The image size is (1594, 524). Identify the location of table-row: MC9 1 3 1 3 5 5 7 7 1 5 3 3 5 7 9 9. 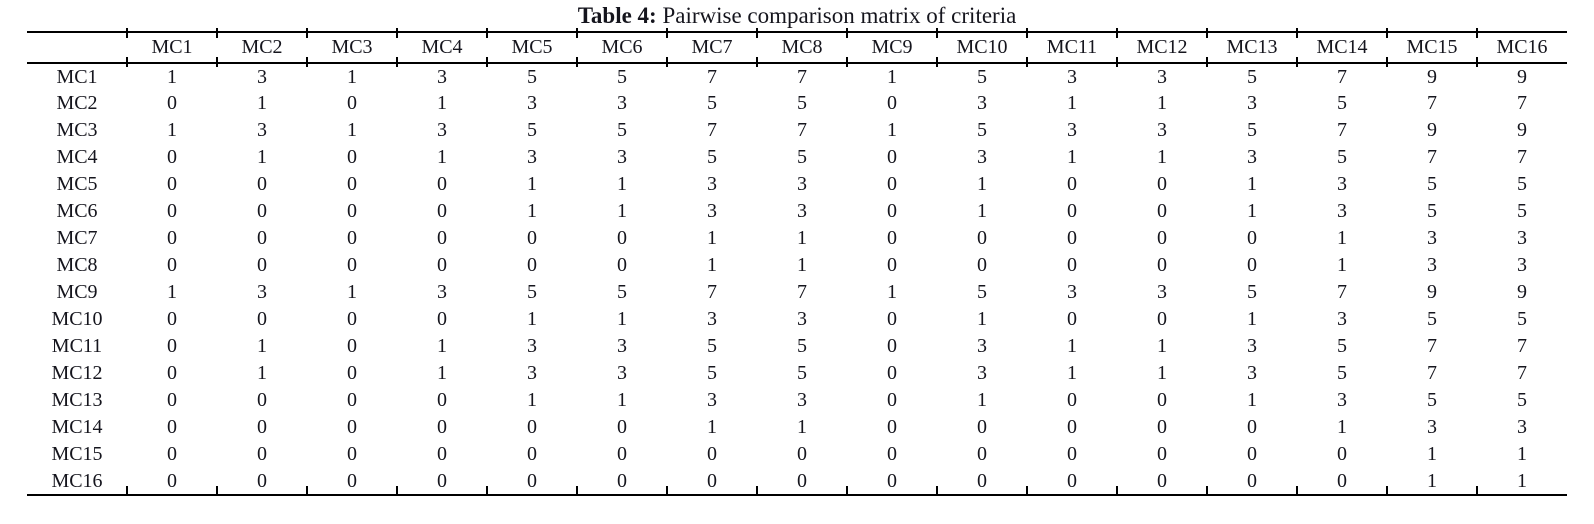
(797, 292).